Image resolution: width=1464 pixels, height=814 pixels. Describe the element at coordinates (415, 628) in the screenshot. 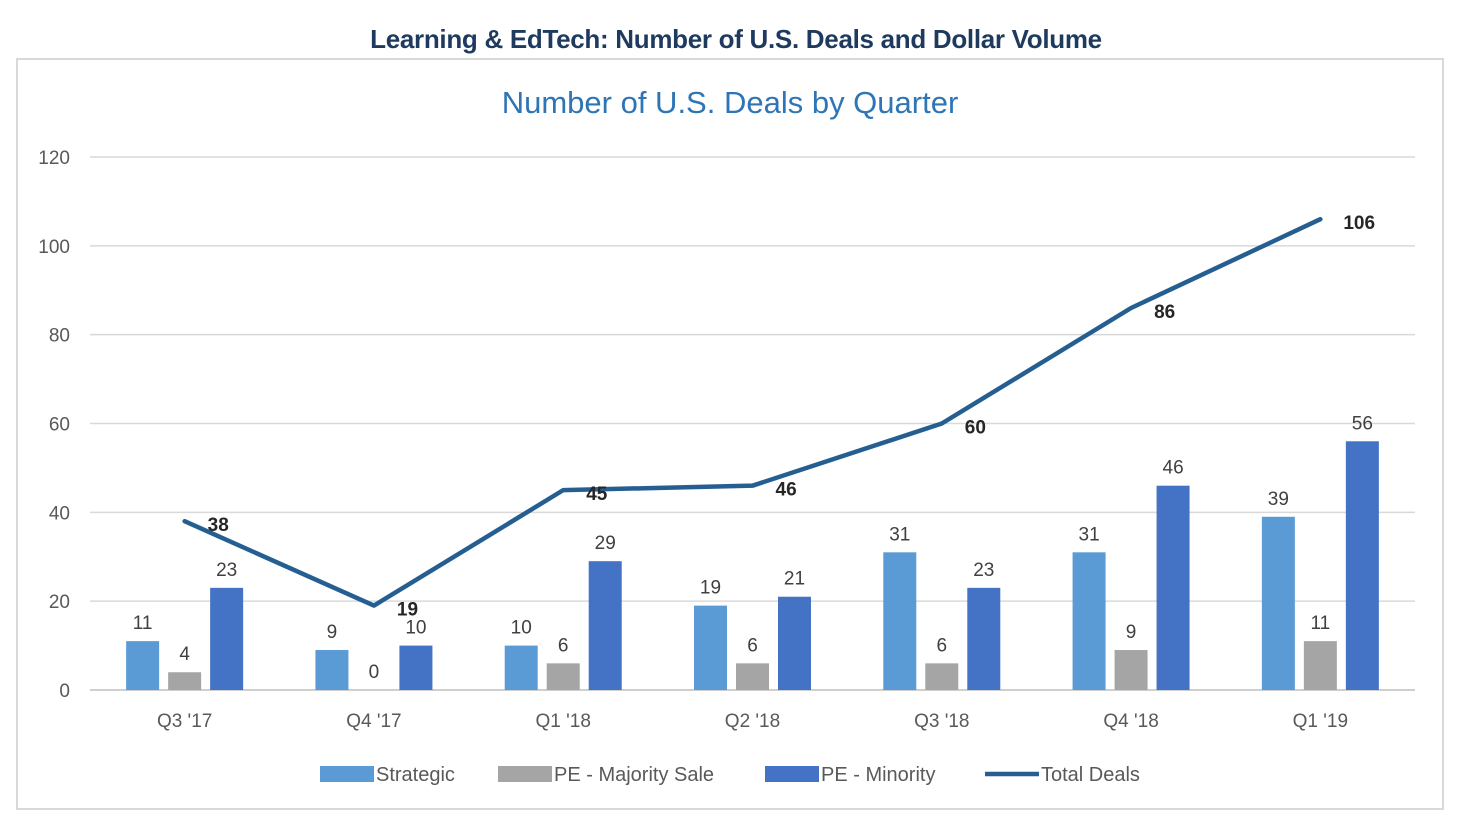

I see `data-label-pe-minority: 10` at that location.